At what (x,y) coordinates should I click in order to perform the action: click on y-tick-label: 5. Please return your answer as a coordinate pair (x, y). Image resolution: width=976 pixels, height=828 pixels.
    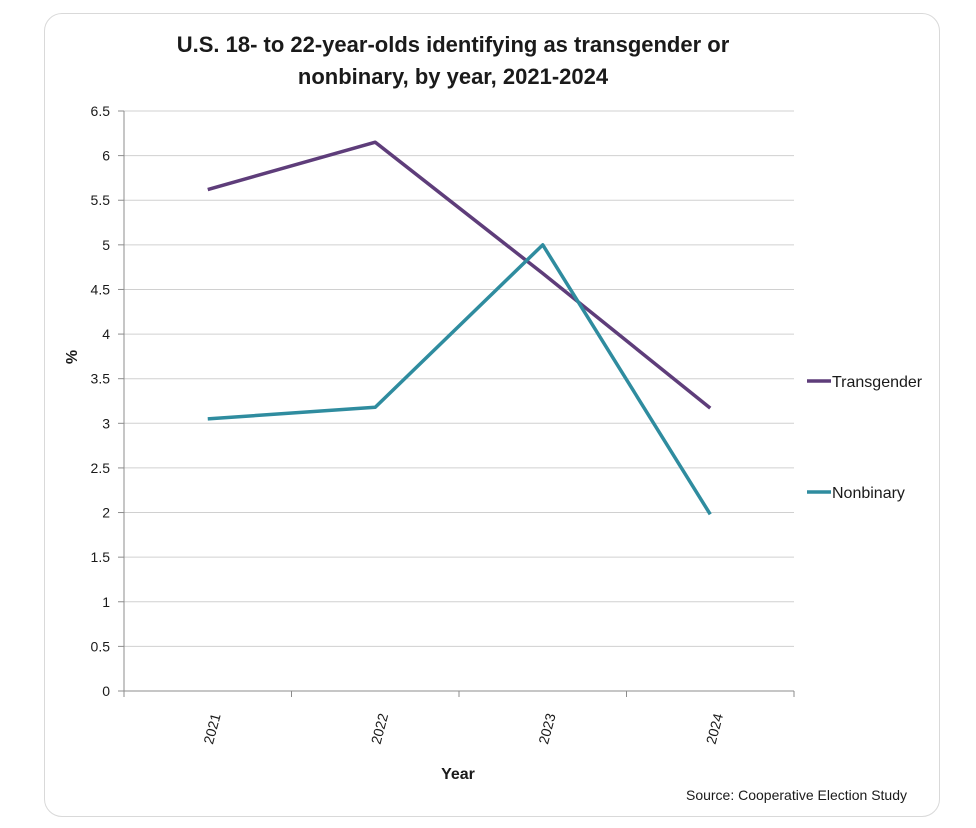
    Looking at the image, I should click on (106, 245).